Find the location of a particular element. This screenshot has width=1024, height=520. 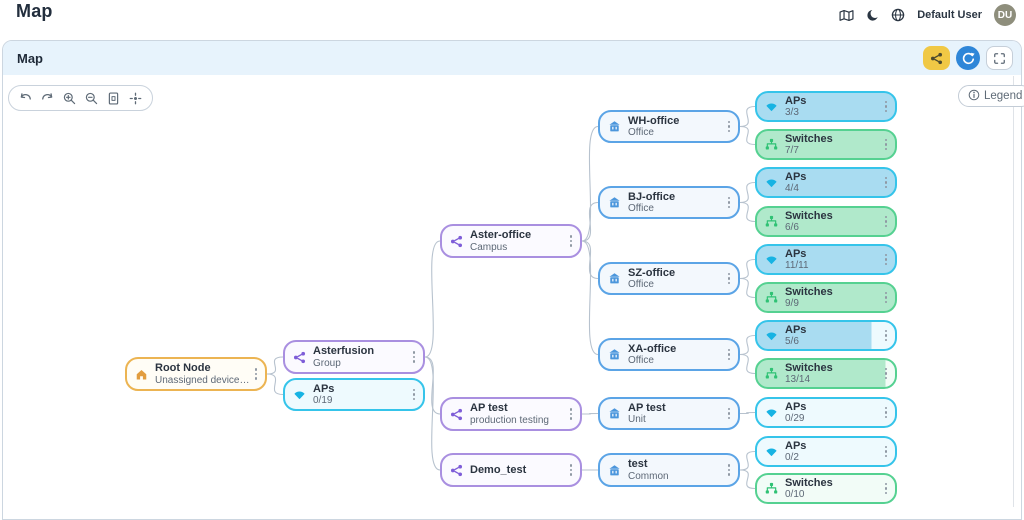

node-title: Aster-office is located at coordinates (501, 235).